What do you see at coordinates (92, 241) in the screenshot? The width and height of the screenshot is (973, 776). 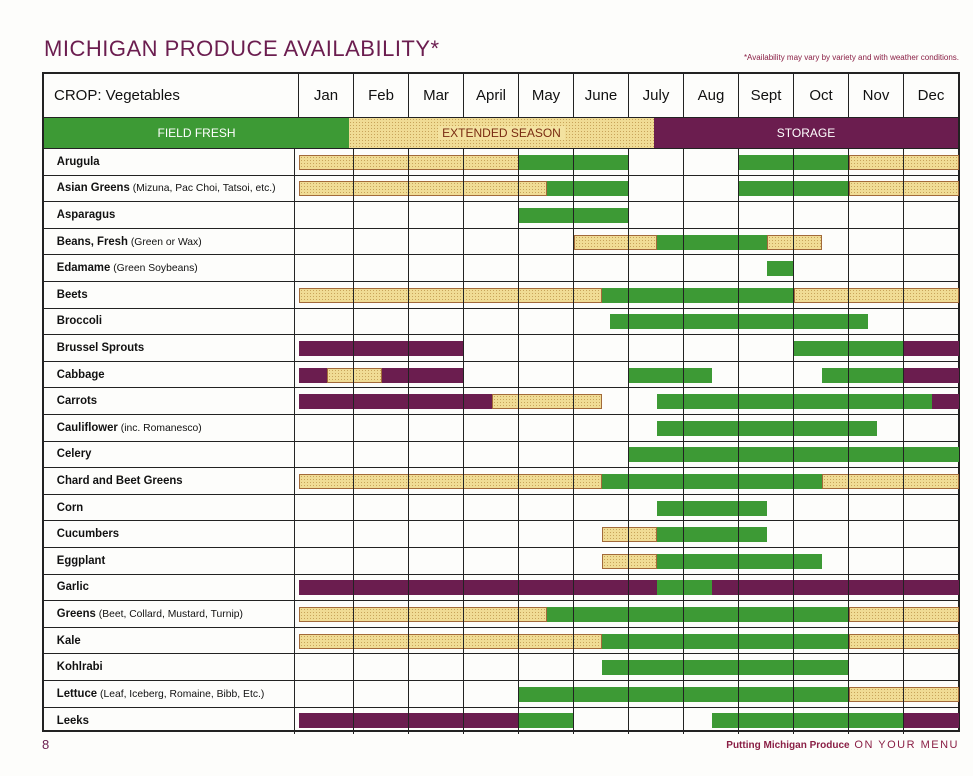 I see `crop-name: Beans, Fresh` at bounding box center [92, 241].